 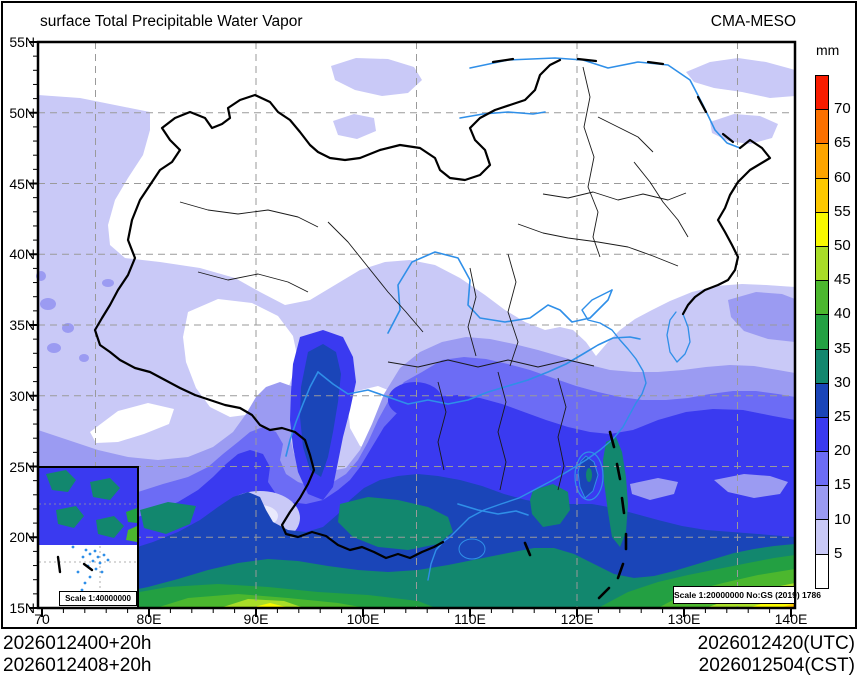 I want to click on colorbar-tick-label: 10, so click(x=842, y=519).